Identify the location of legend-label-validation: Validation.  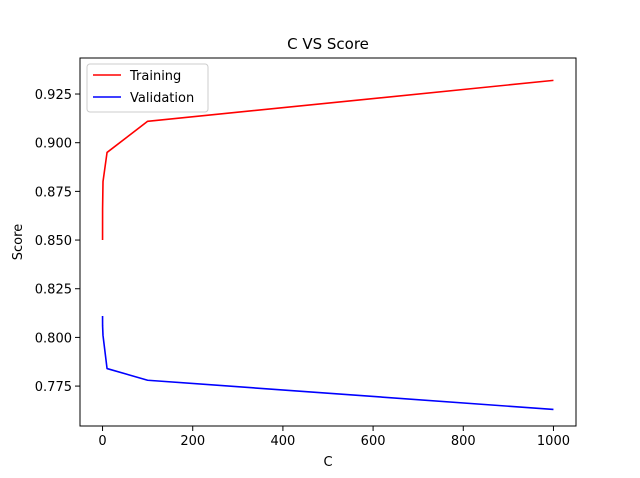
(162, 98).